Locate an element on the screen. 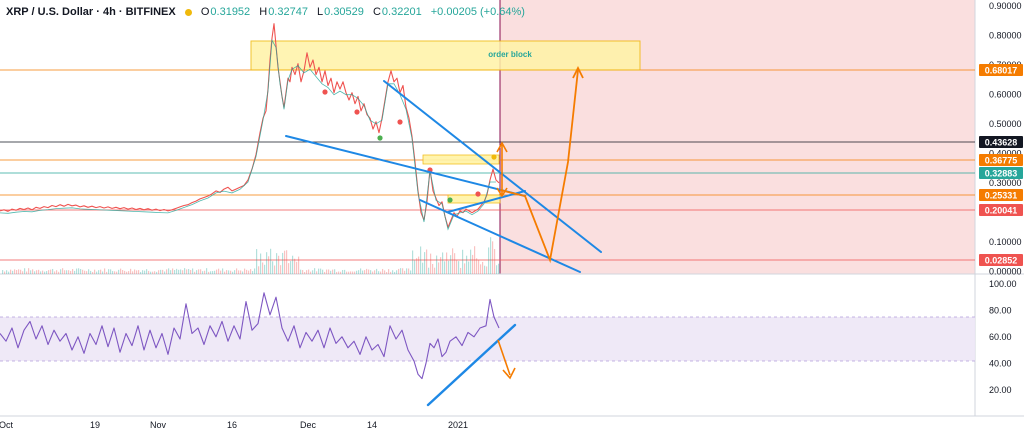  rsi-trend-line is located at coordinates (471, 365).